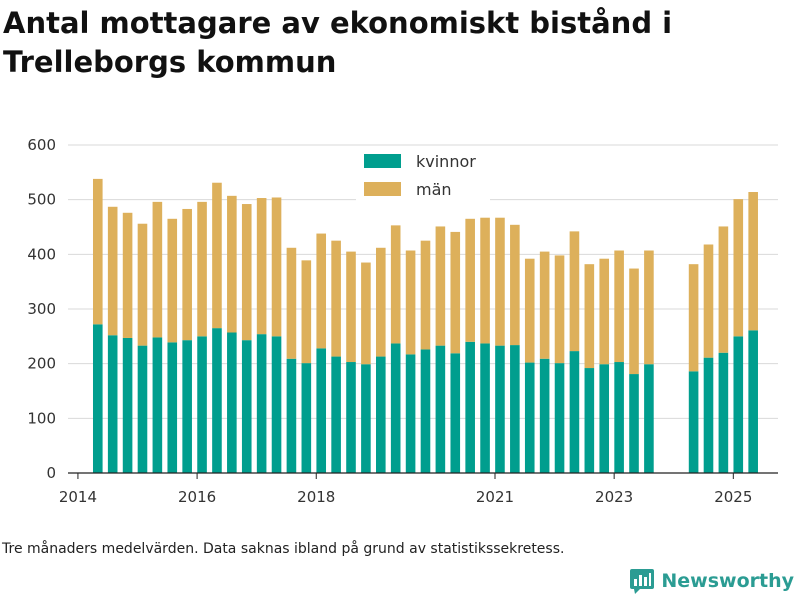 Image resolution: width=800 pixels, height=600 pixels. What do you see at coordinates (446, 161) in the screenshot?
I see `legend-label: kvinnor` at bounding box center [446, 161].